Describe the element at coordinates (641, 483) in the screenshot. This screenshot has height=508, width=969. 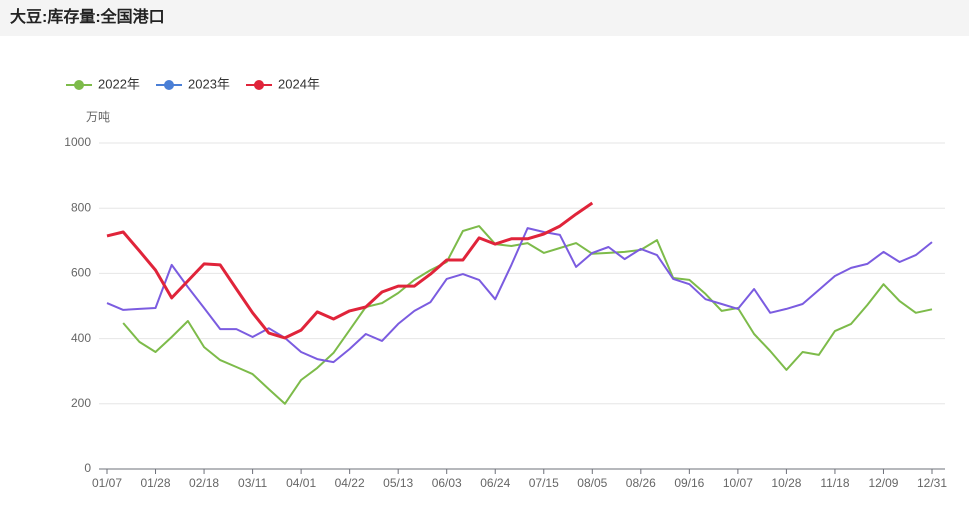
I see `x-tick-label: 08/26` at that location.